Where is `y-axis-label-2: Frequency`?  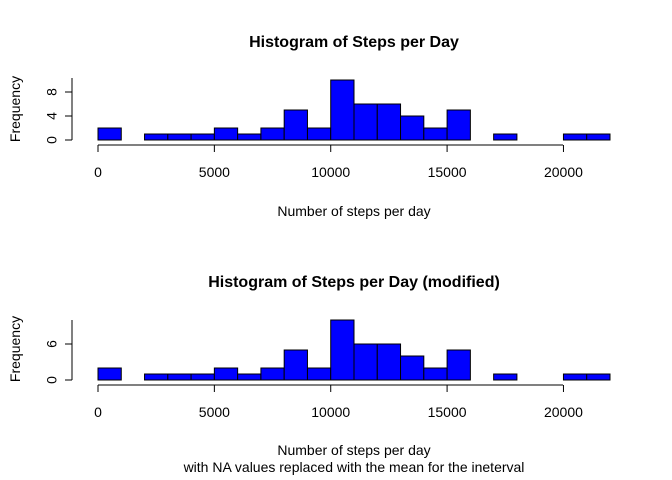
y-axis-label-2: Frequency is located at coordinates (15, 349).